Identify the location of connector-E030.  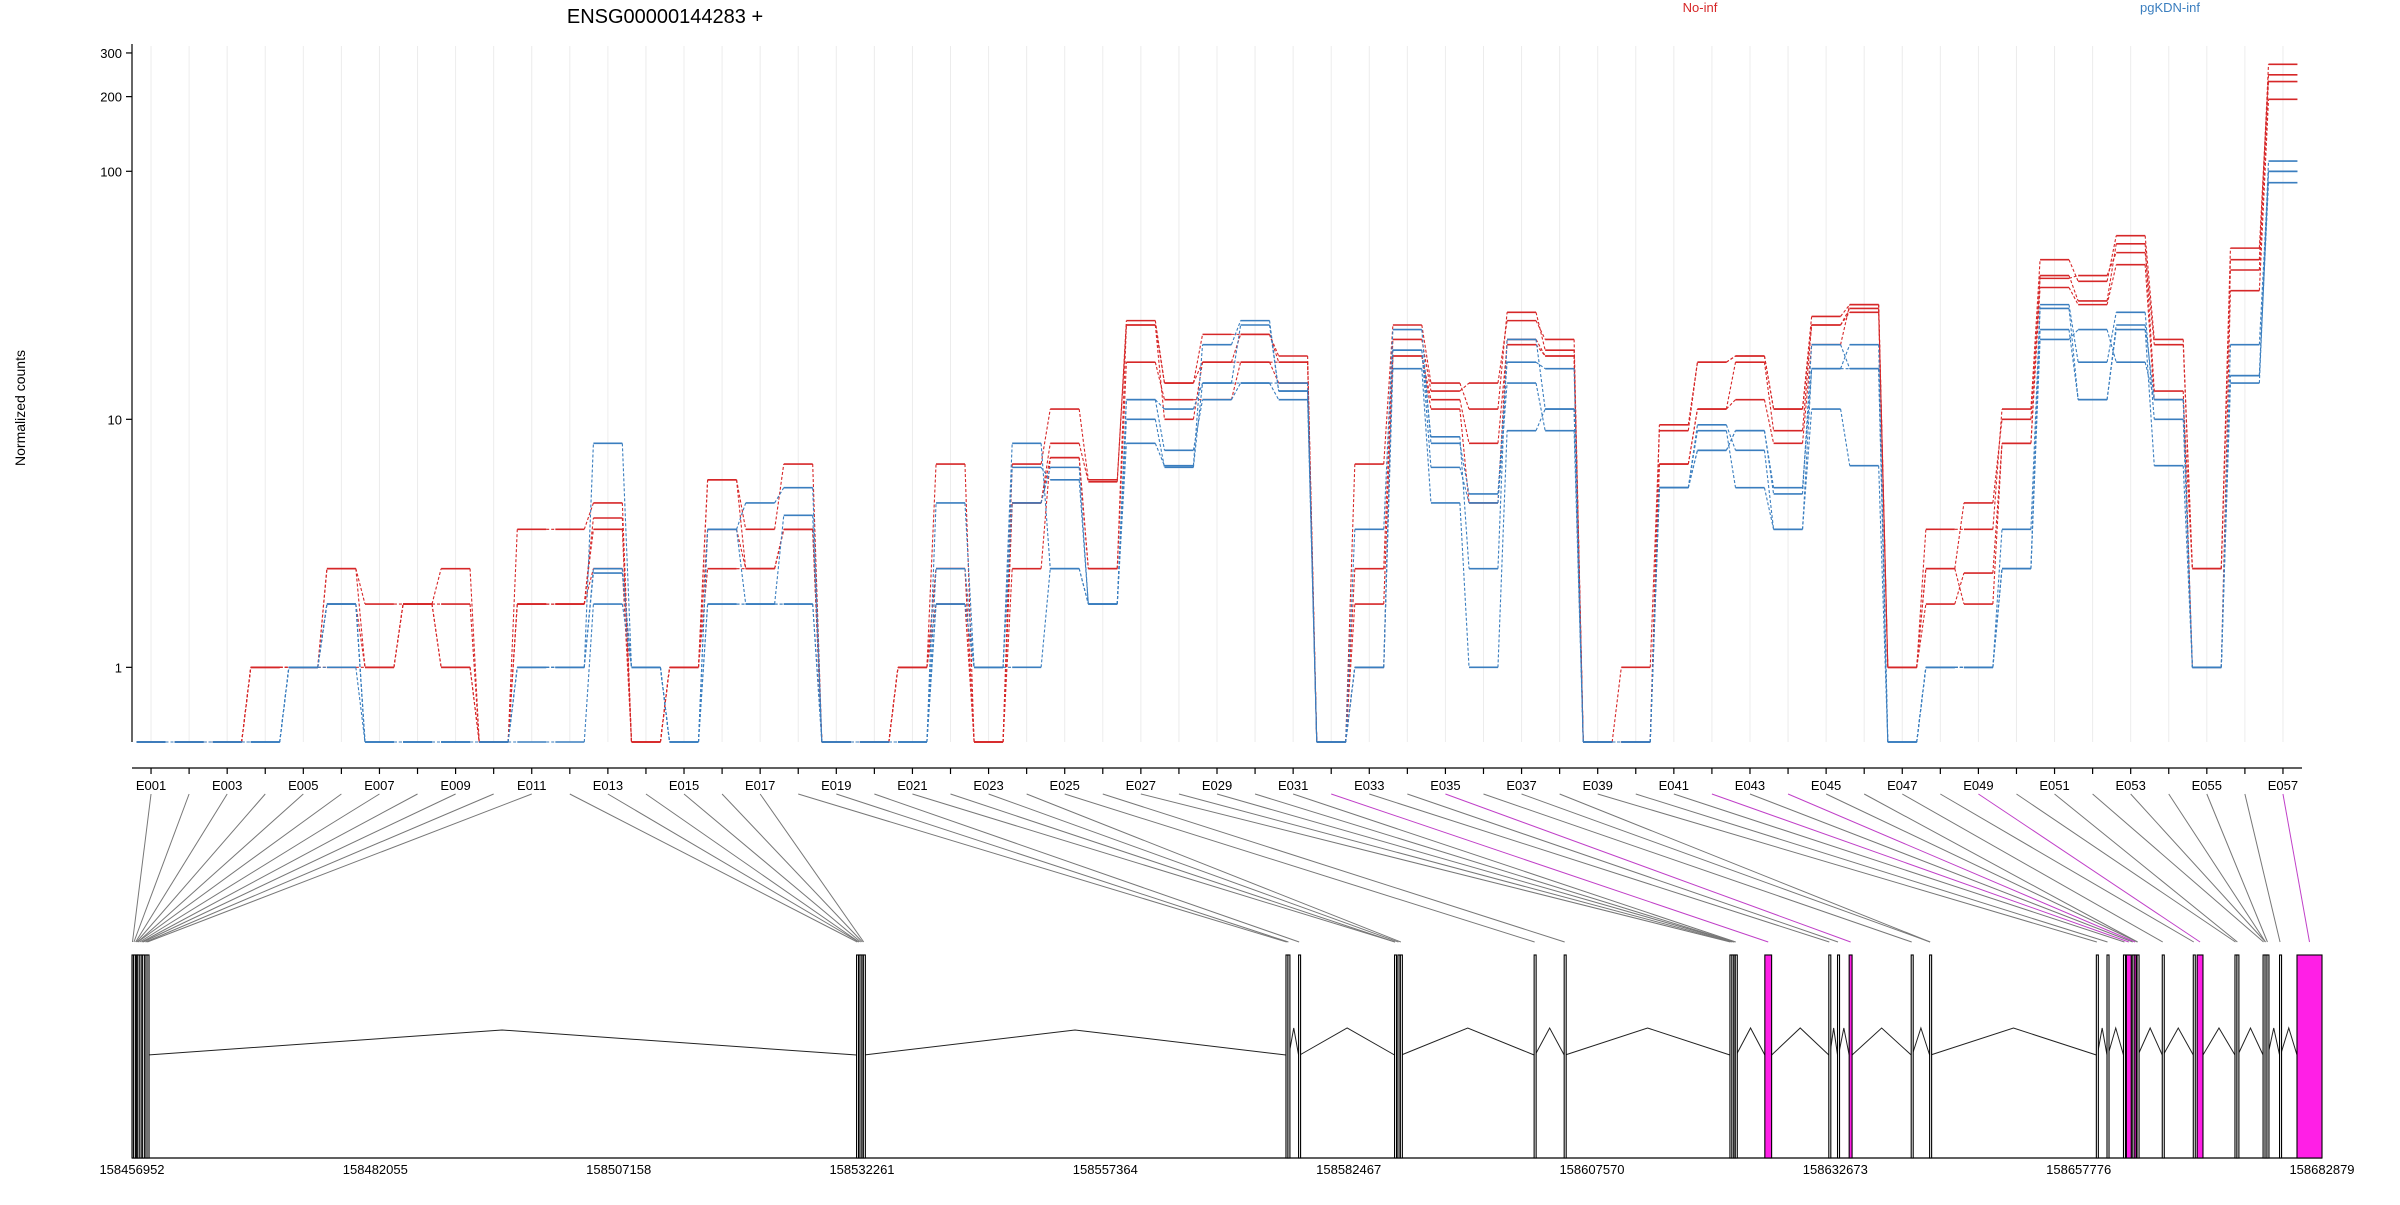
(1494, 868).